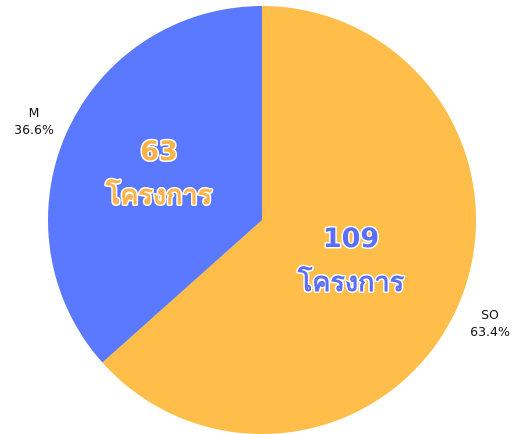  What do you see at coordinates (490, 331) in the screenshot?
I see `slice-percent-so: 63.4%` at bounding box center [490, 331].